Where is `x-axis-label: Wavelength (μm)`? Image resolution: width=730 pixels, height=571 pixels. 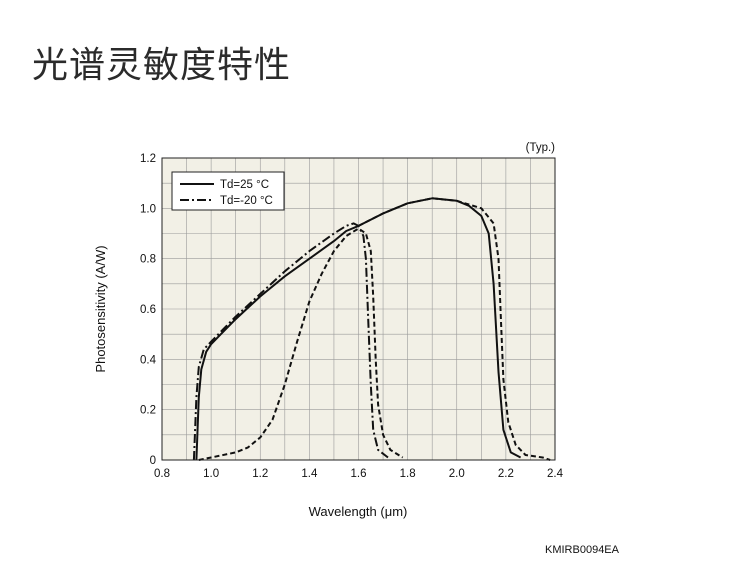 x-axis-label: Wavelength (μm) is located at coordinates (358, 511).